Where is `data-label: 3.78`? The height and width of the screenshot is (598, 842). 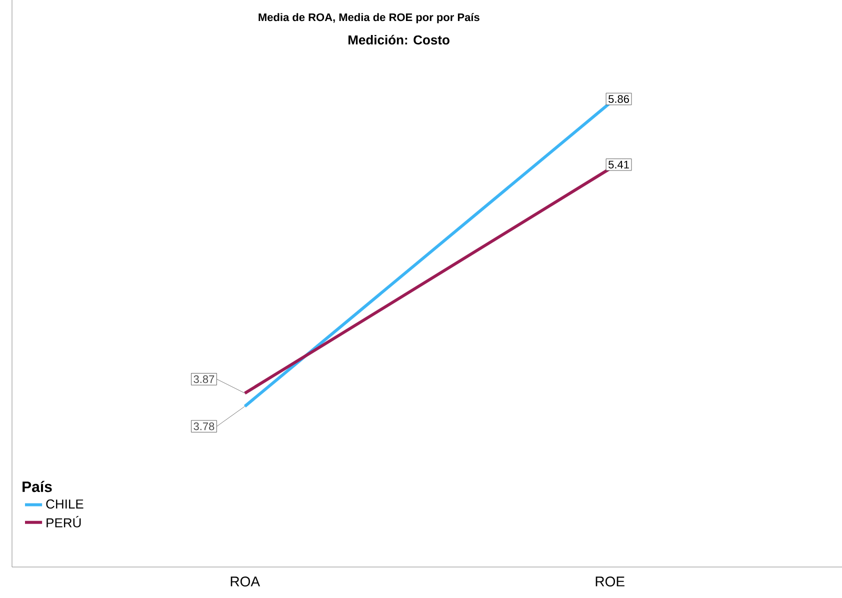
data-label: 3.78 is located at coordinates (204, 426).